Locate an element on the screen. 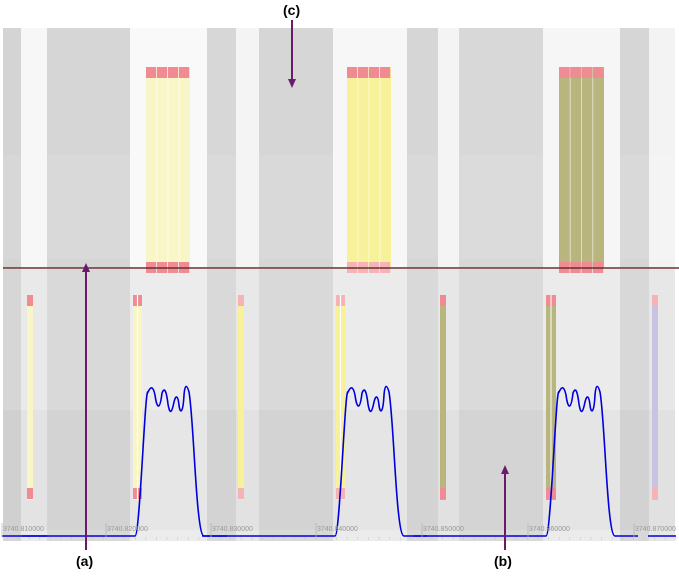 This screenshot has width=679, height=576. axis-tick-label: 3740.810000 is located at coordinates (23, 529).